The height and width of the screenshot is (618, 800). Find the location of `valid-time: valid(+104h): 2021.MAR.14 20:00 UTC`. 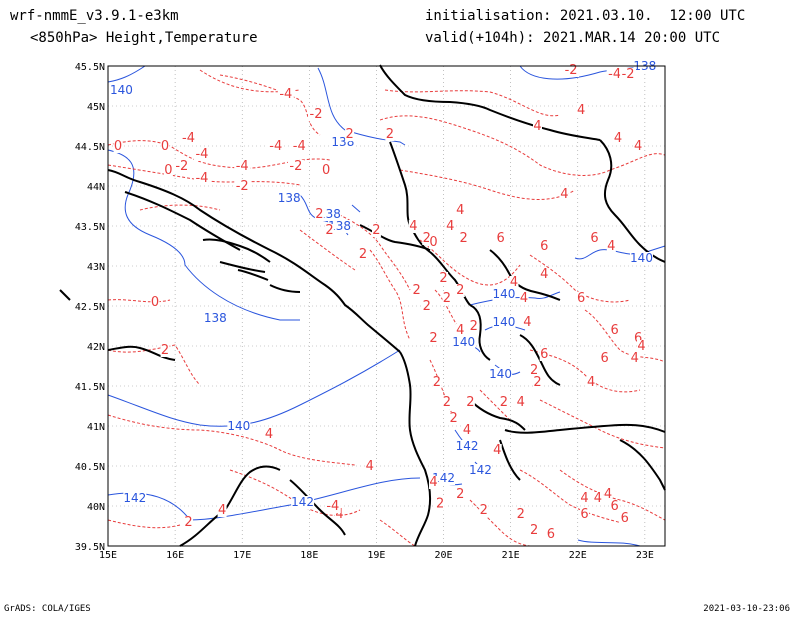

valid-time: valid(+104h): 2021.MAR.14 20:00 UTC is located at coordinates (573, 38).